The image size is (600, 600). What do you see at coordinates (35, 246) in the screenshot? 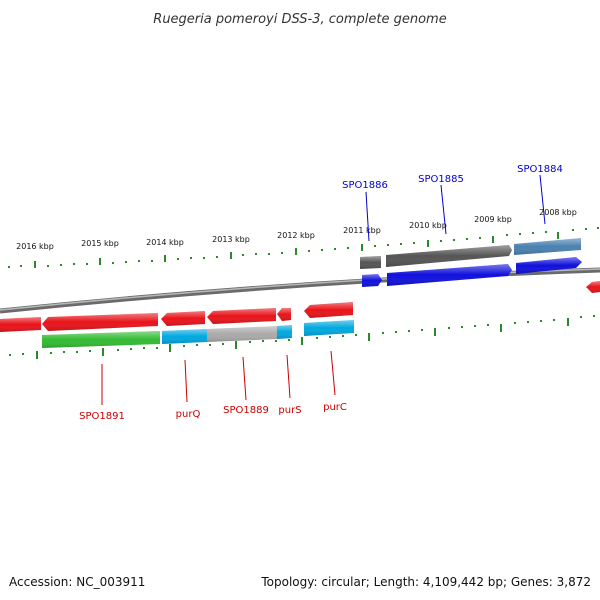
I see `tick-label-2016: 2016 kbp` at bounding box center [35, 246].